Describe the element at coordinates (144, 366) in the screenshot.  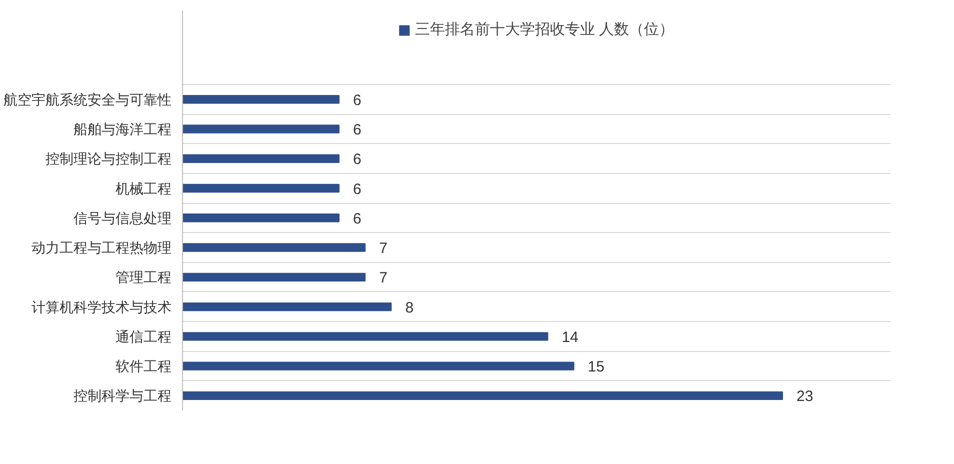
I see `y-tick-label: 软件工程` at that location.